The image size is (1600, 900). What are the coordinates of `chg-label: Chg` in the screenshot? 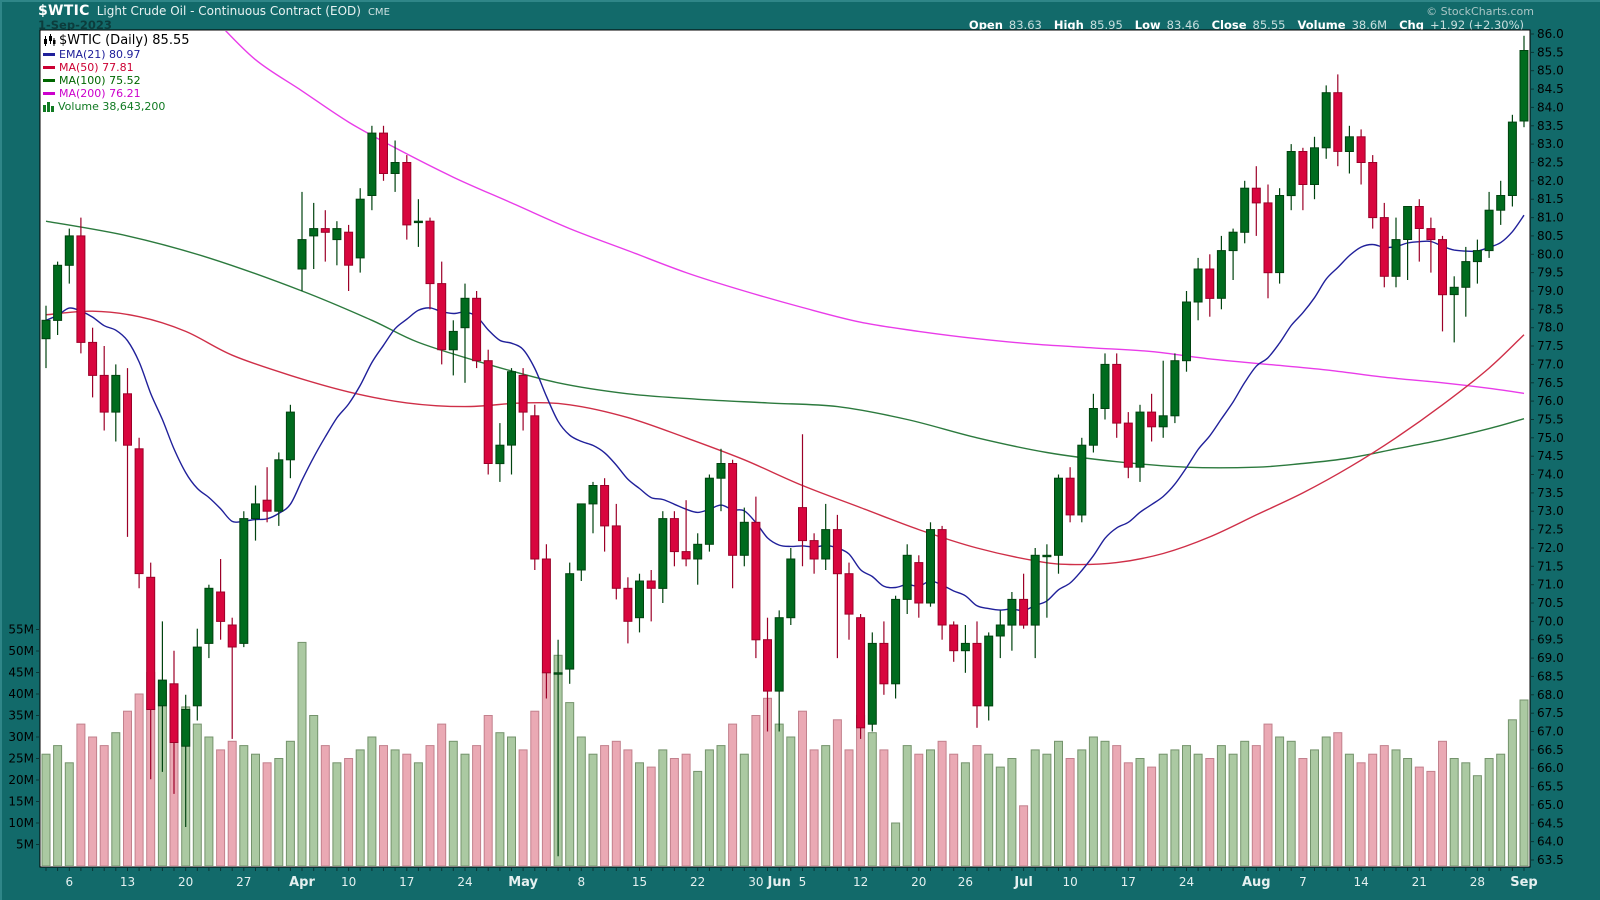 It's located at (1411, 25).